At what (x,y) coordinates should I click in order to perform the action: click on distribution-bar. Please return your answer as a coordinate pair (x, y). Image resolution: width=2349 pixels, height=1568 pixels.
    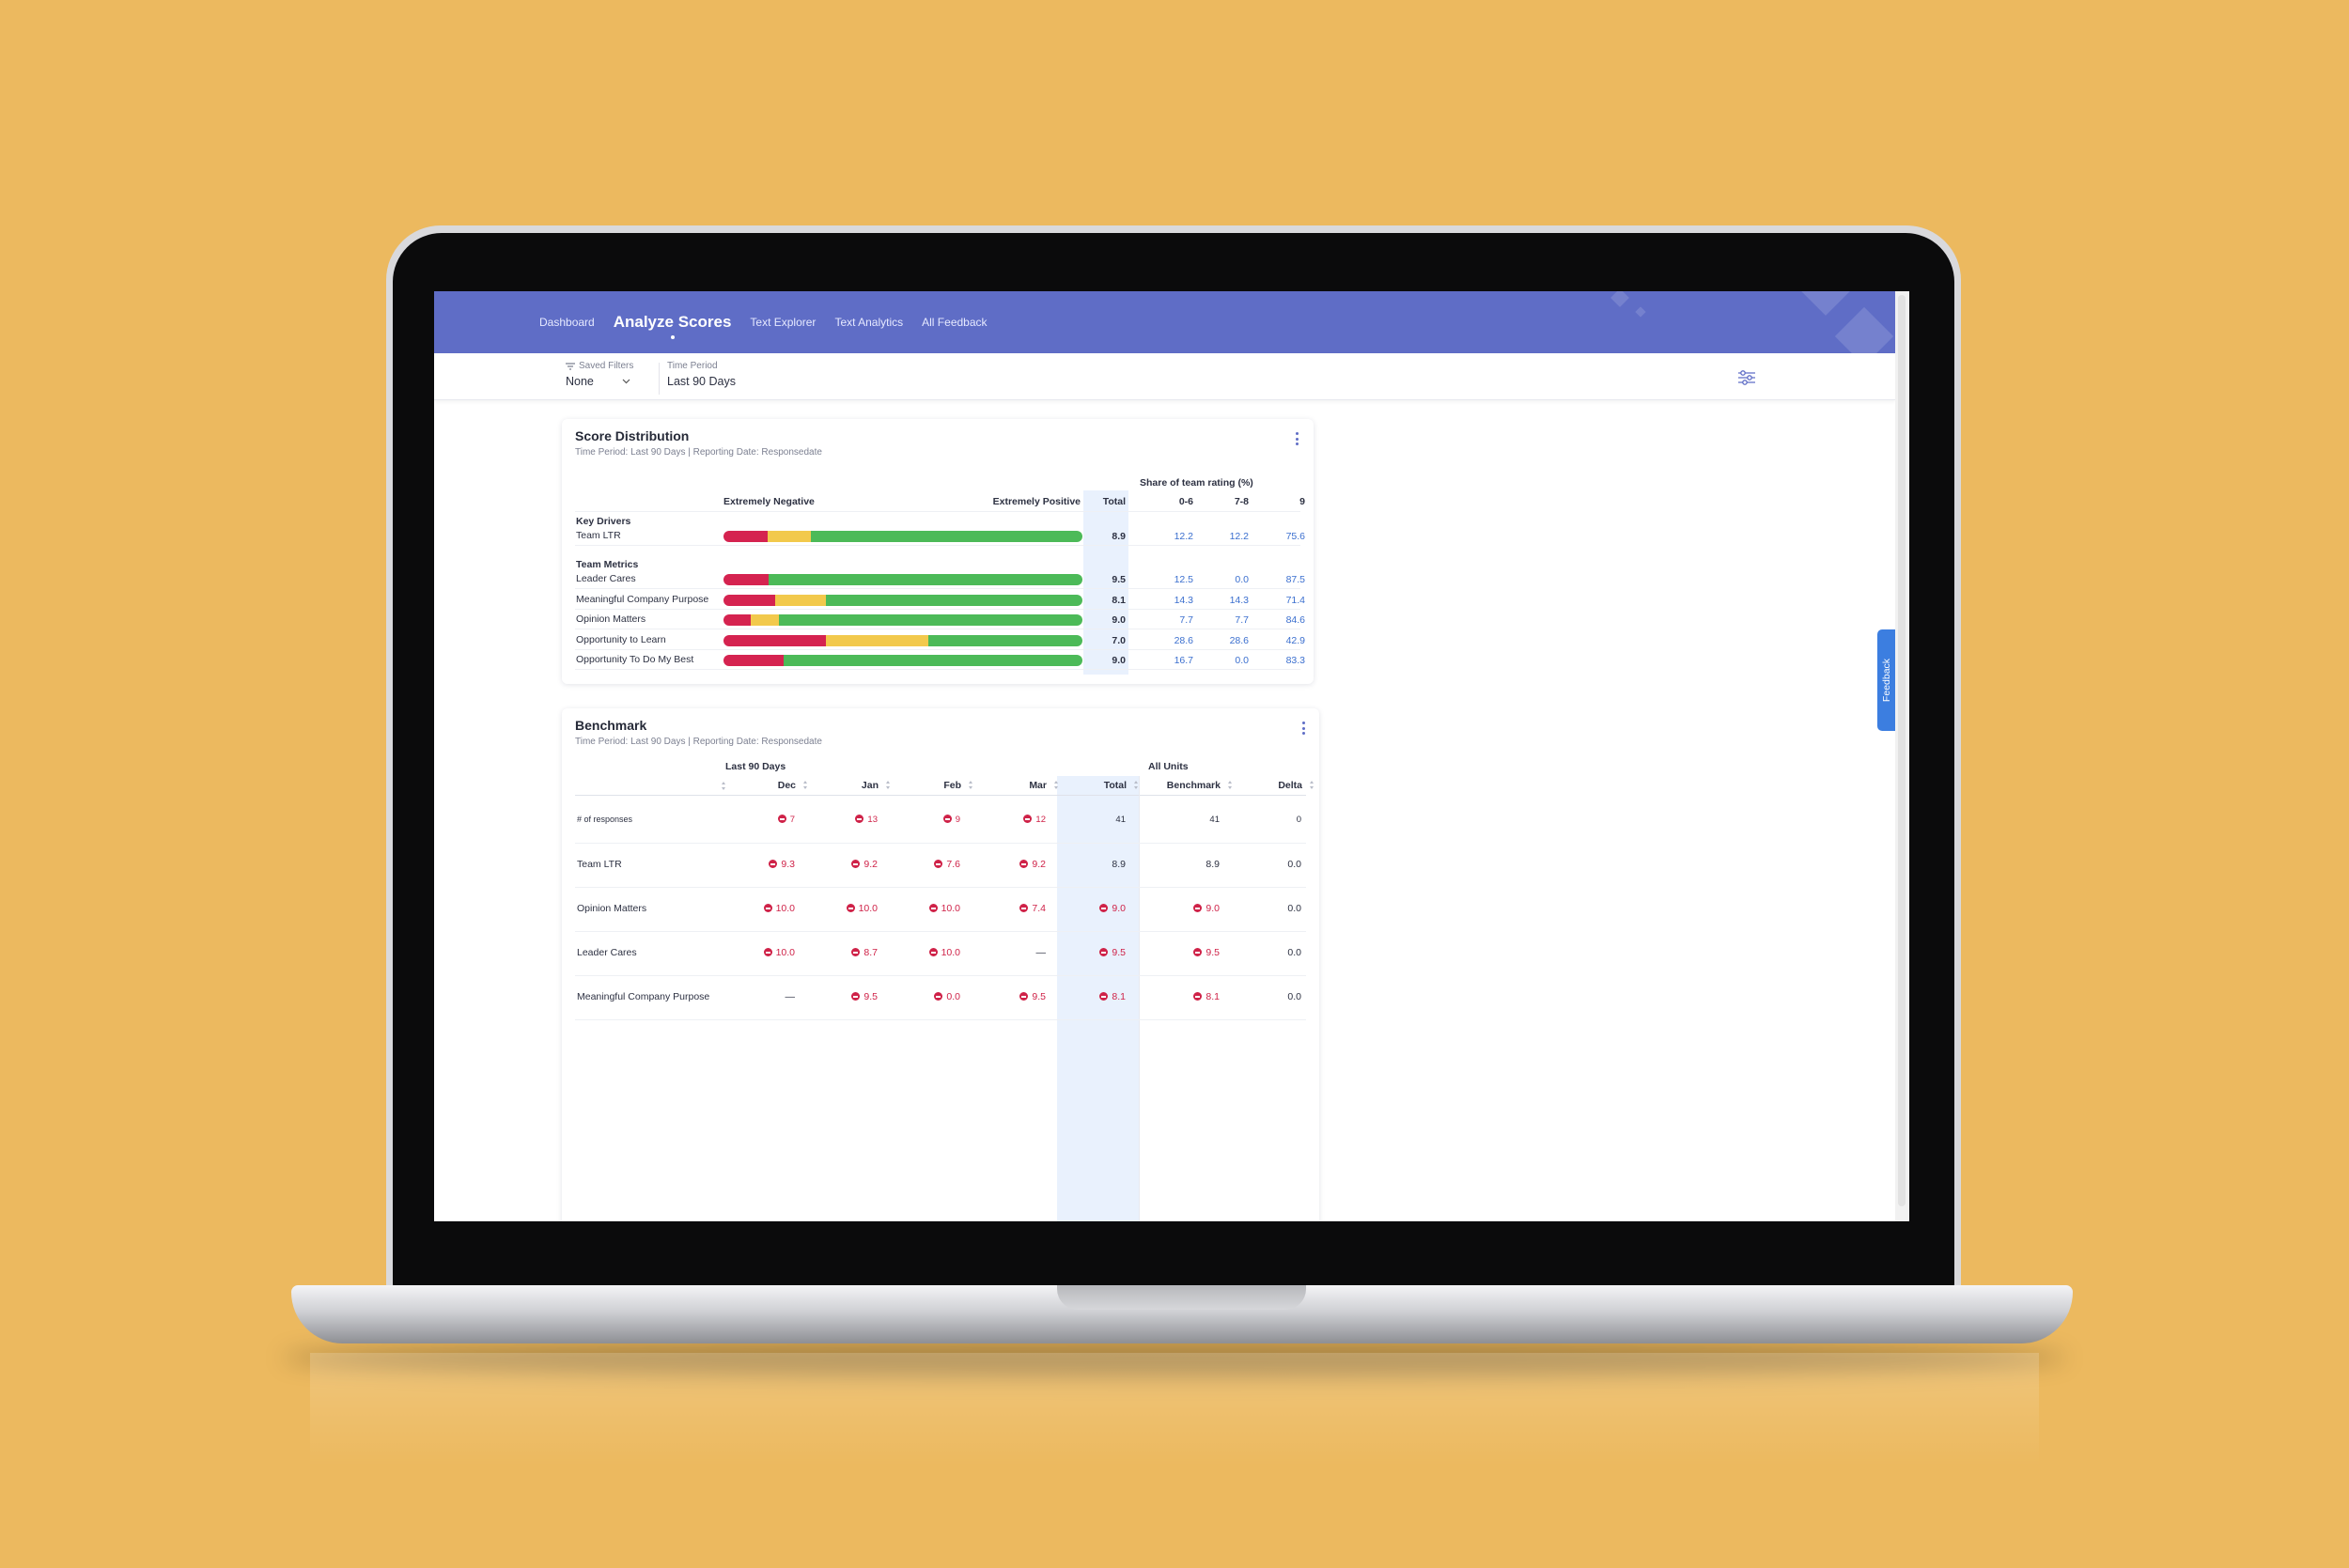
    Looking at the image, I should click on (902, 536).